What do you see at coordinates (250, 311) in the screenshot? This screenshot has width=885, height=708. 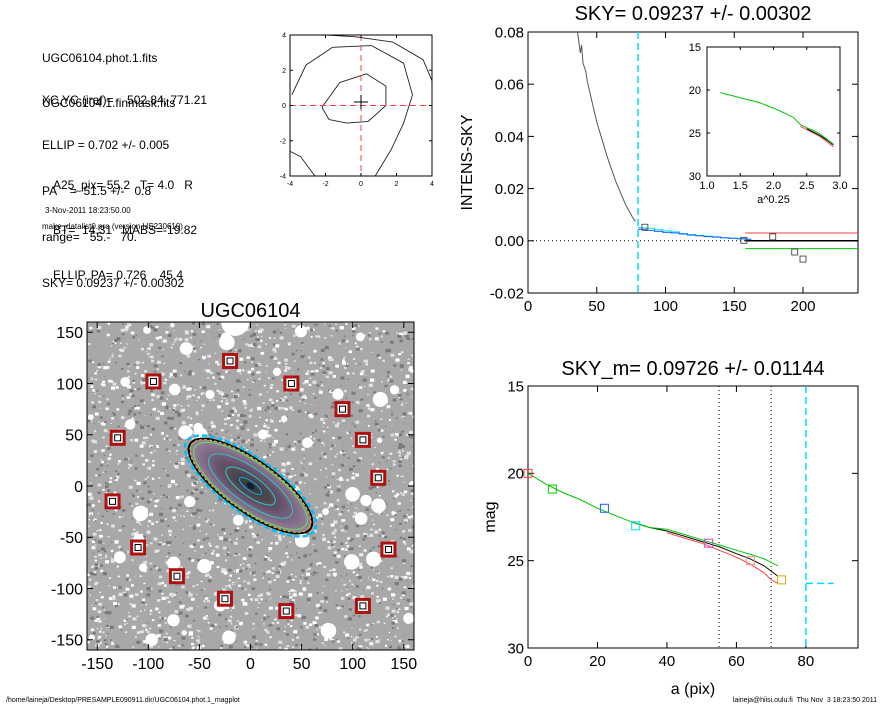 I see `galaxy-title: UGC06104` at bounding box center [250, 311].